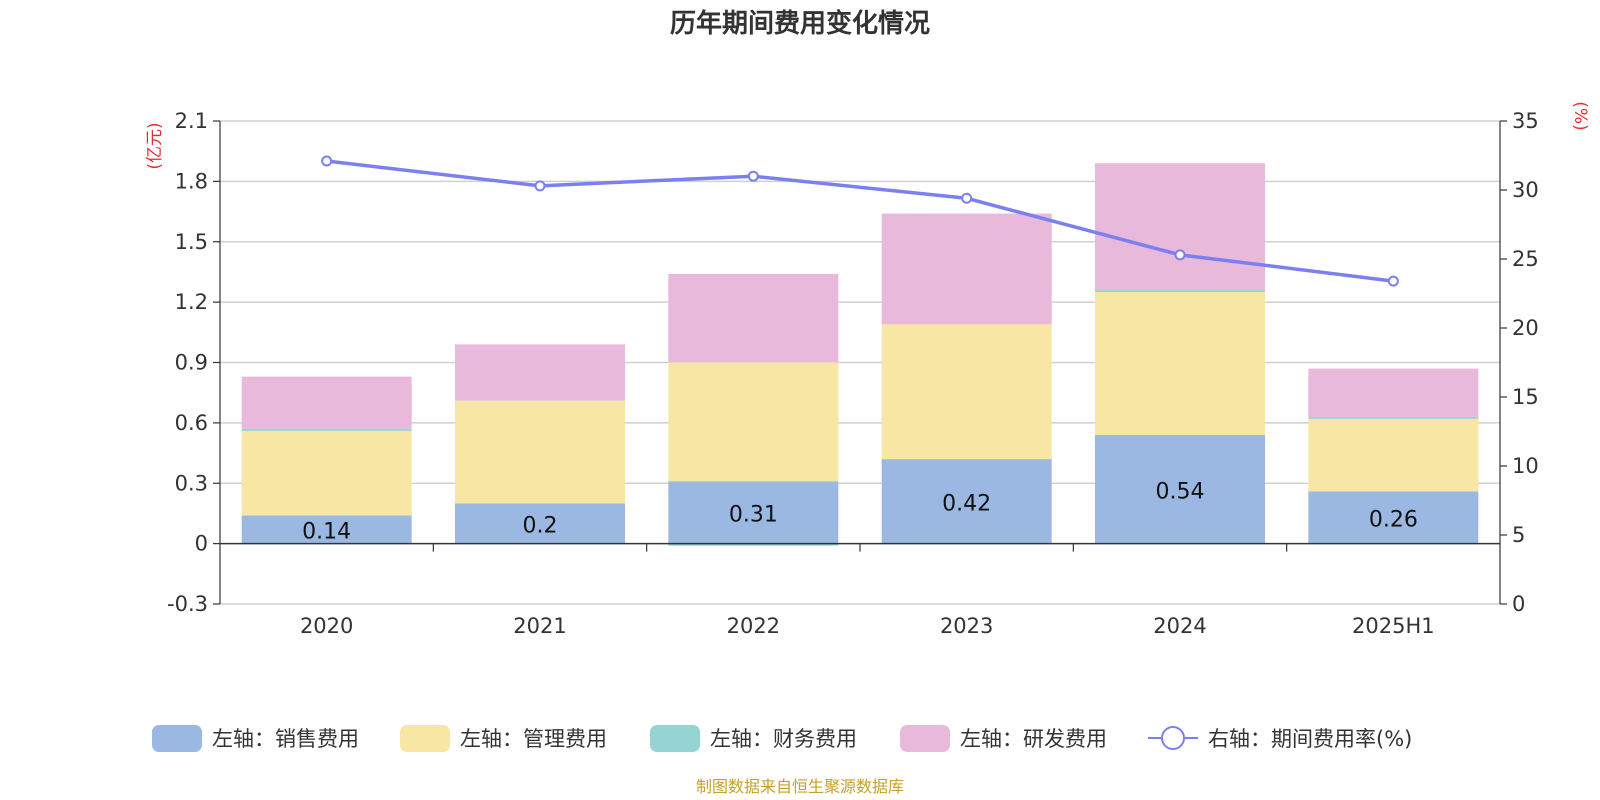 The width and height of the screenshot is (1600, 800). What do you see at coordinates (191, 302) in the screenshot?
I see `left-tick-label: 1.2` at bounding box center [191, 302].